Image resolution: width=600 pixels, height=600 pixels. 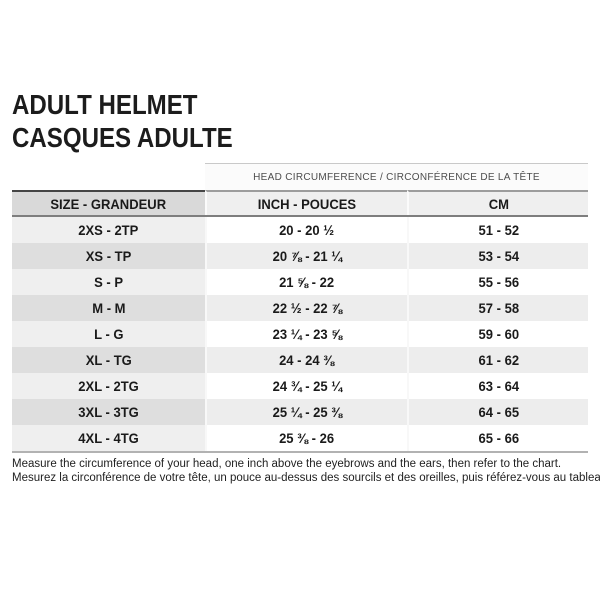 I want to click on inch-cell: 22 ½ - 22 ⅞, so click(x=306, y=308).